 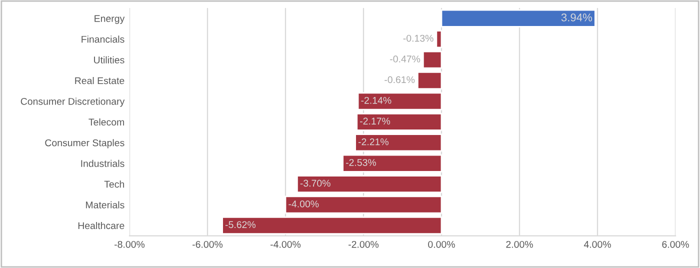 What do you see at coordinates (101, 226) in the screenshot?
I see `y-tick-label: Healthcare` at bounding box center [101, 226].